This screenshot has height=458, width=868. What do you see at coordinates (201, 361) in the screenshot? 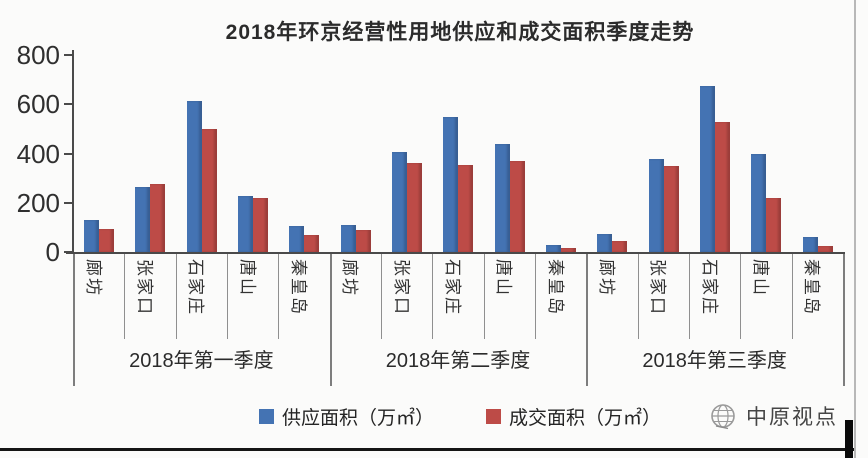
I see `quarter-label: 2018年第一季度` at bounding box center [201, 361].